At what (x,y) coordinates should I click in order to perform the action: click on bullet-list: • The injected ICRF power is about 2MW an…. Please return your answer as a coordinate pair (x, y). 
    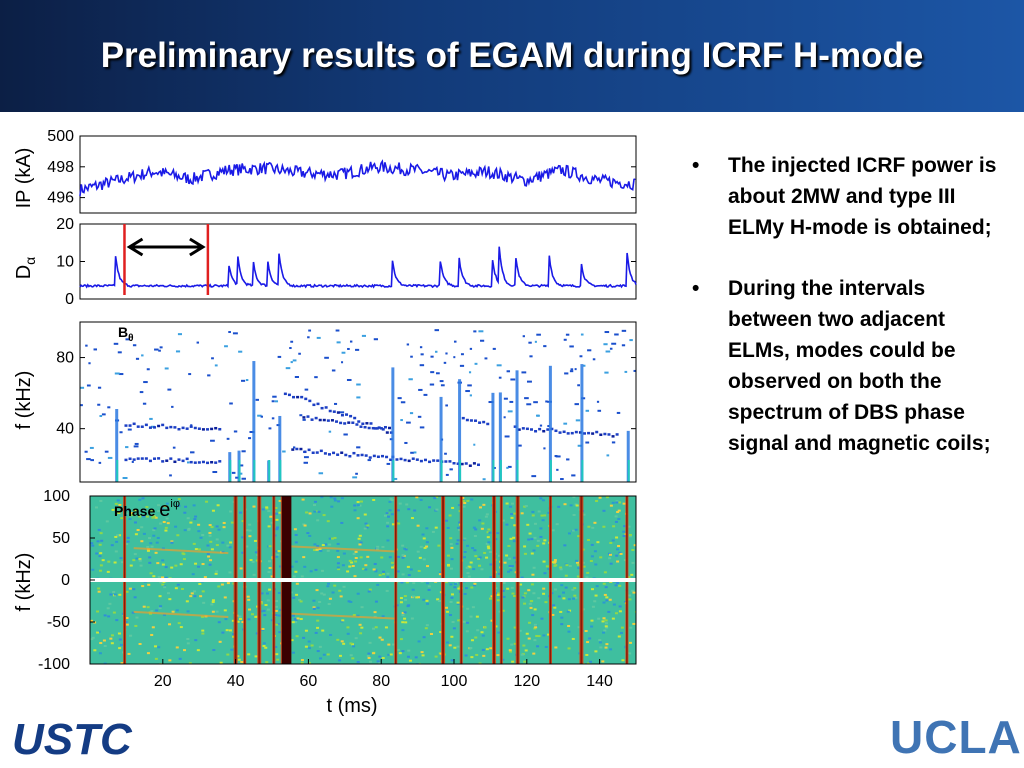
    Looking at the image, I should click on (844, 319).